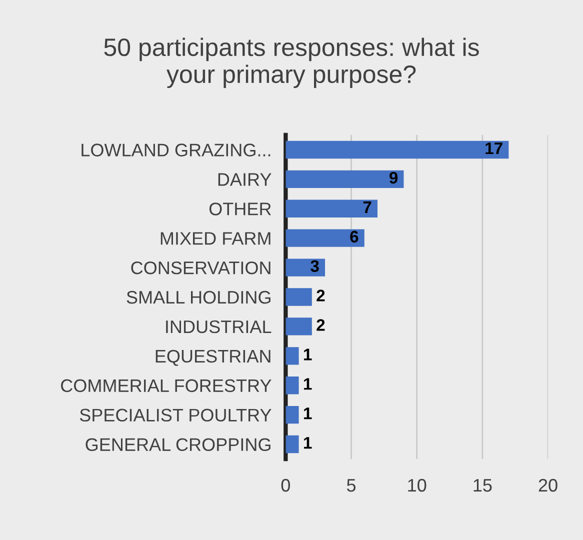 This screenshot has width=583, height=540. Describe the element at coordinates (354, 236) in the screenshot. I see `data-label: 6` at that location.